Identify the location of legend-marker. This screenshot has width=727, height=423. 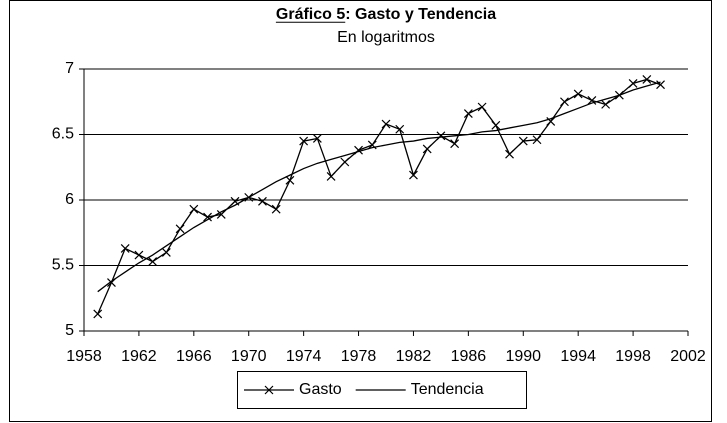
(269, 390).